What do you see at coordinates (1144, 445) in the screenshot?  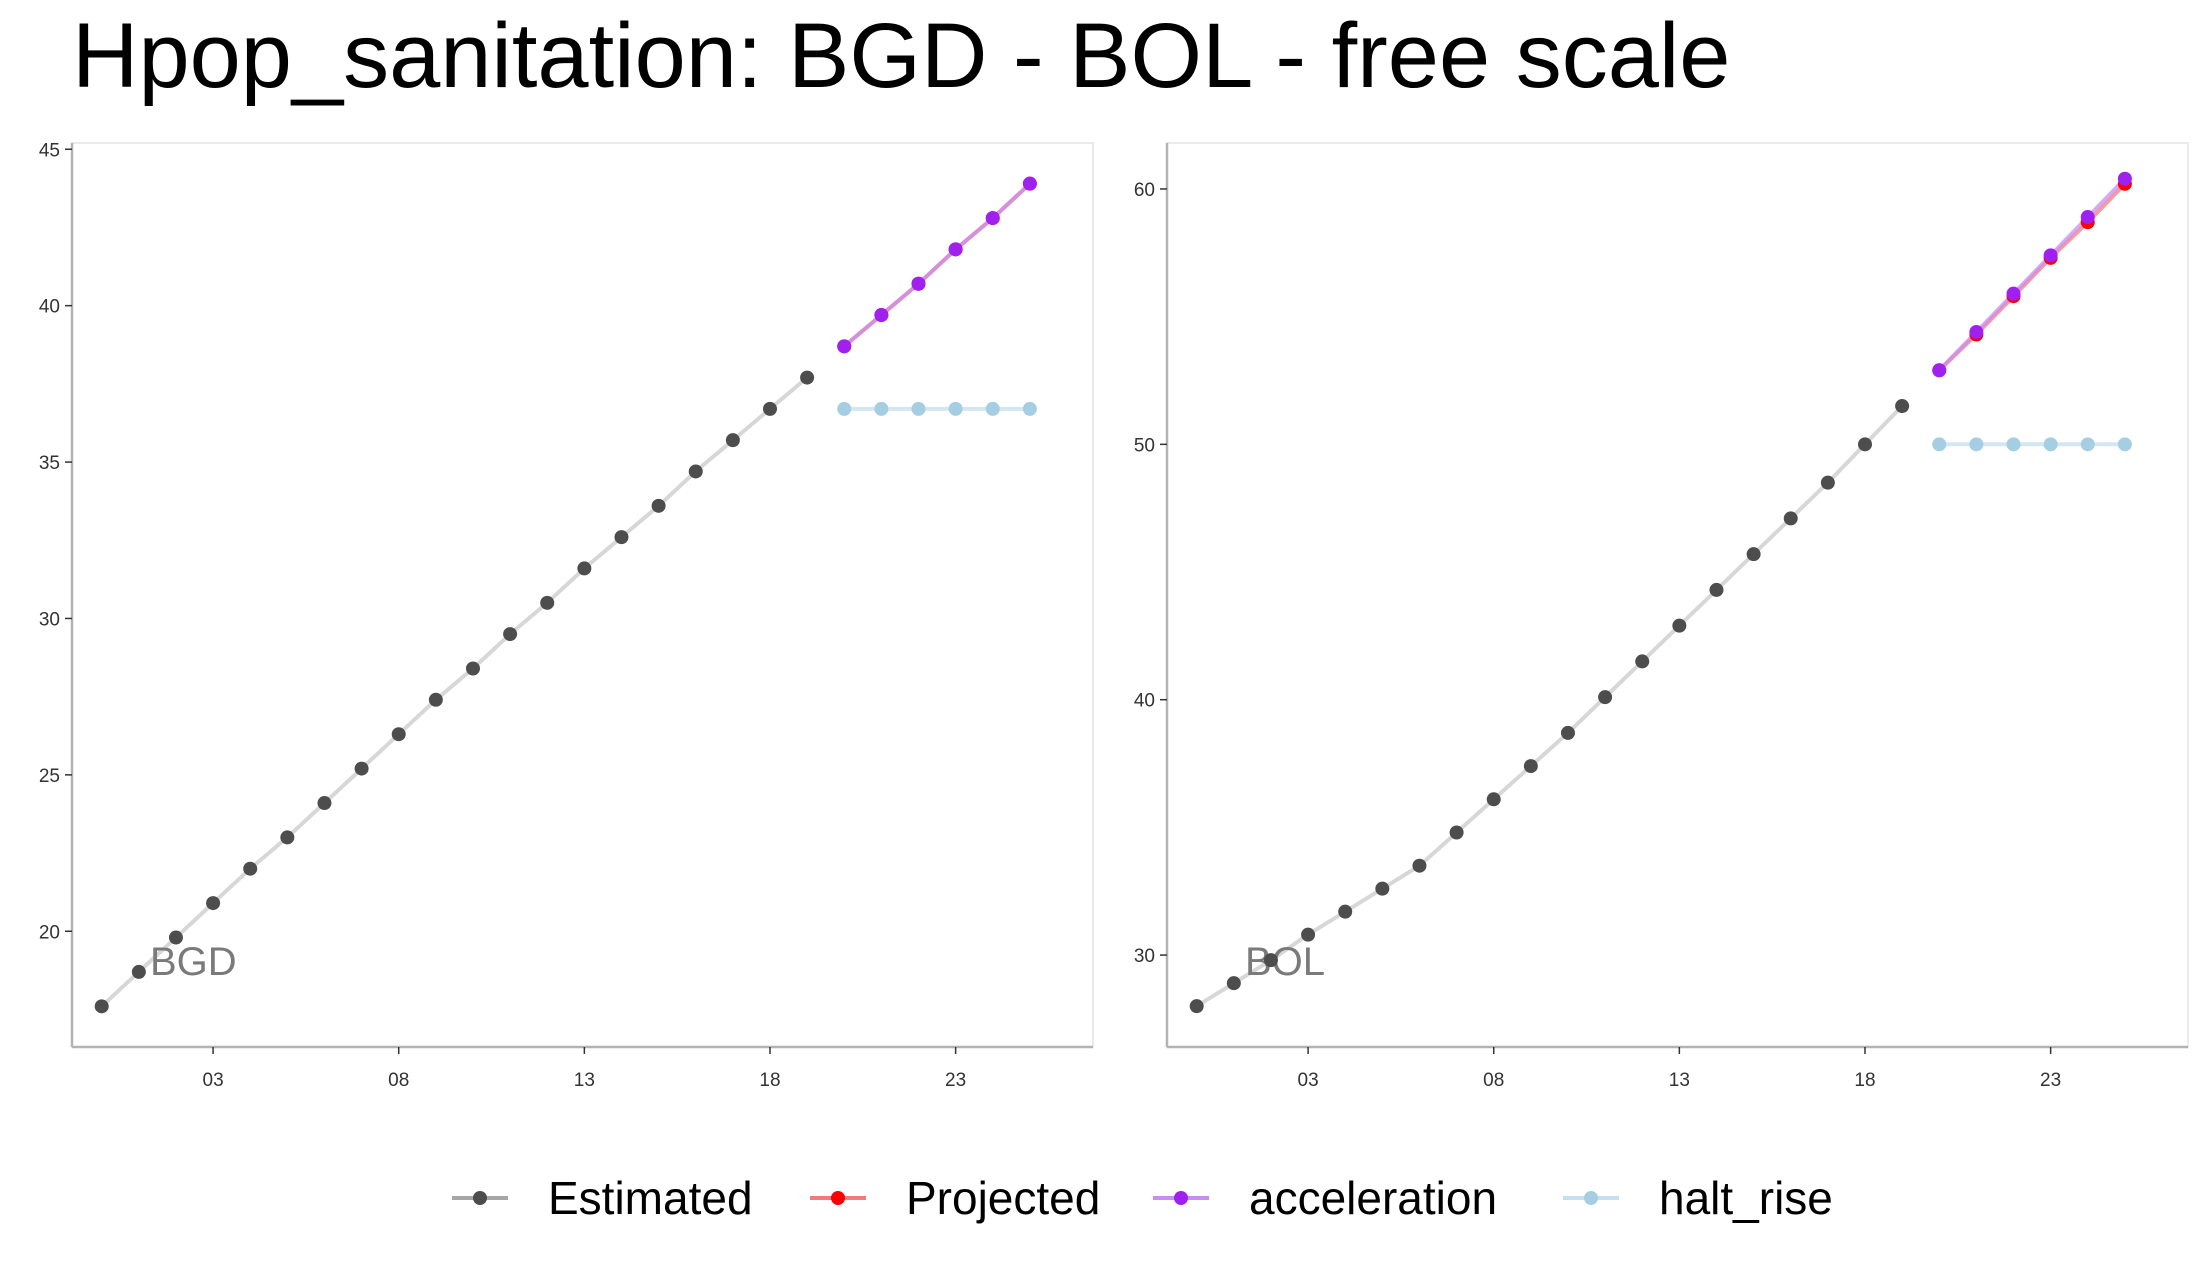 I see `y-tick-label: 50` at bounding box center [1144, 445].